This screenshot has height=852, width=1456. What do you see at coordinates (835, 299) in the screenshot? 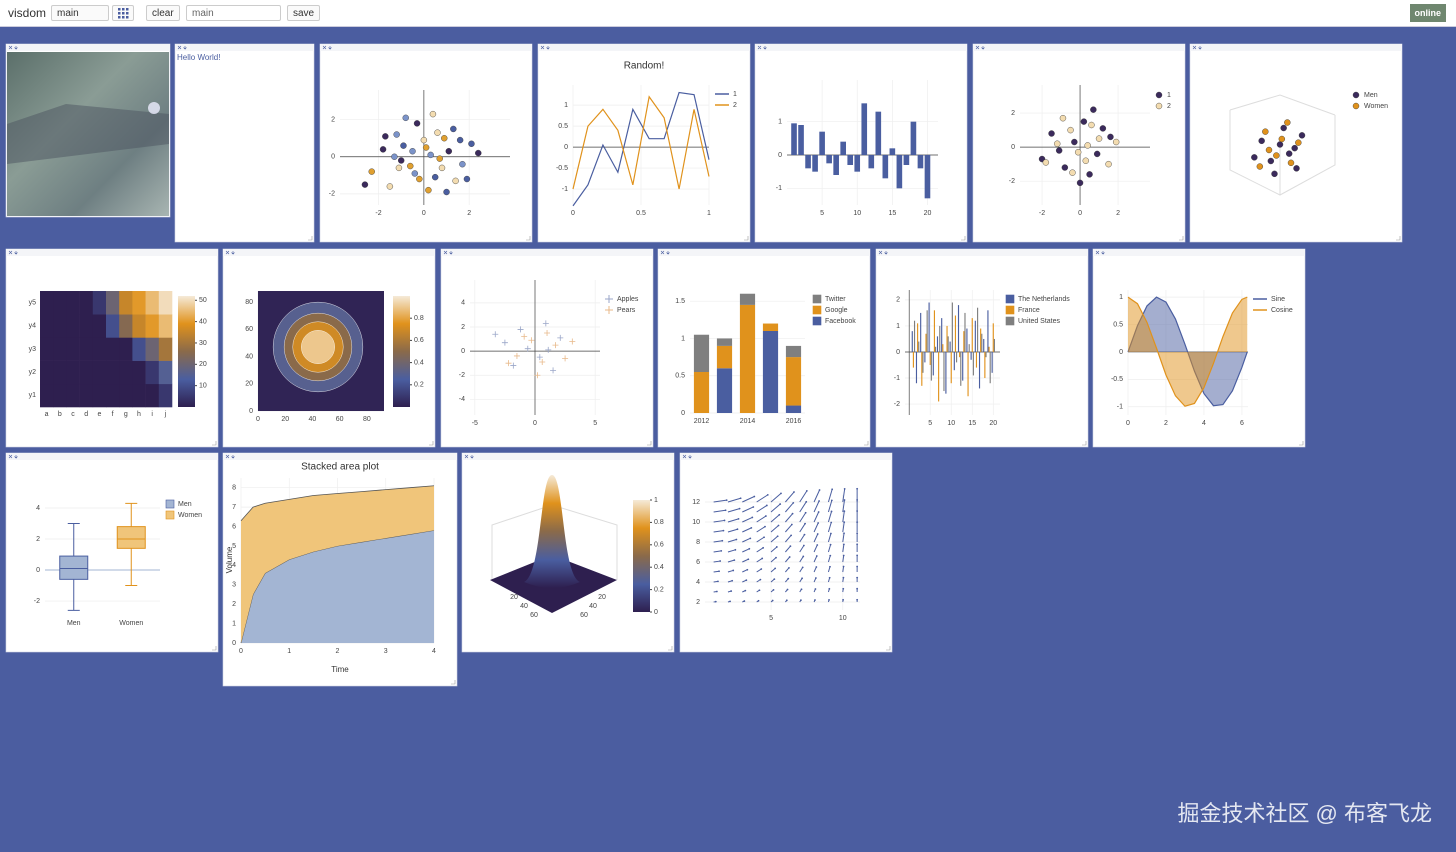
I see `legend-label: Twitter` at bounding box center [835, 299].